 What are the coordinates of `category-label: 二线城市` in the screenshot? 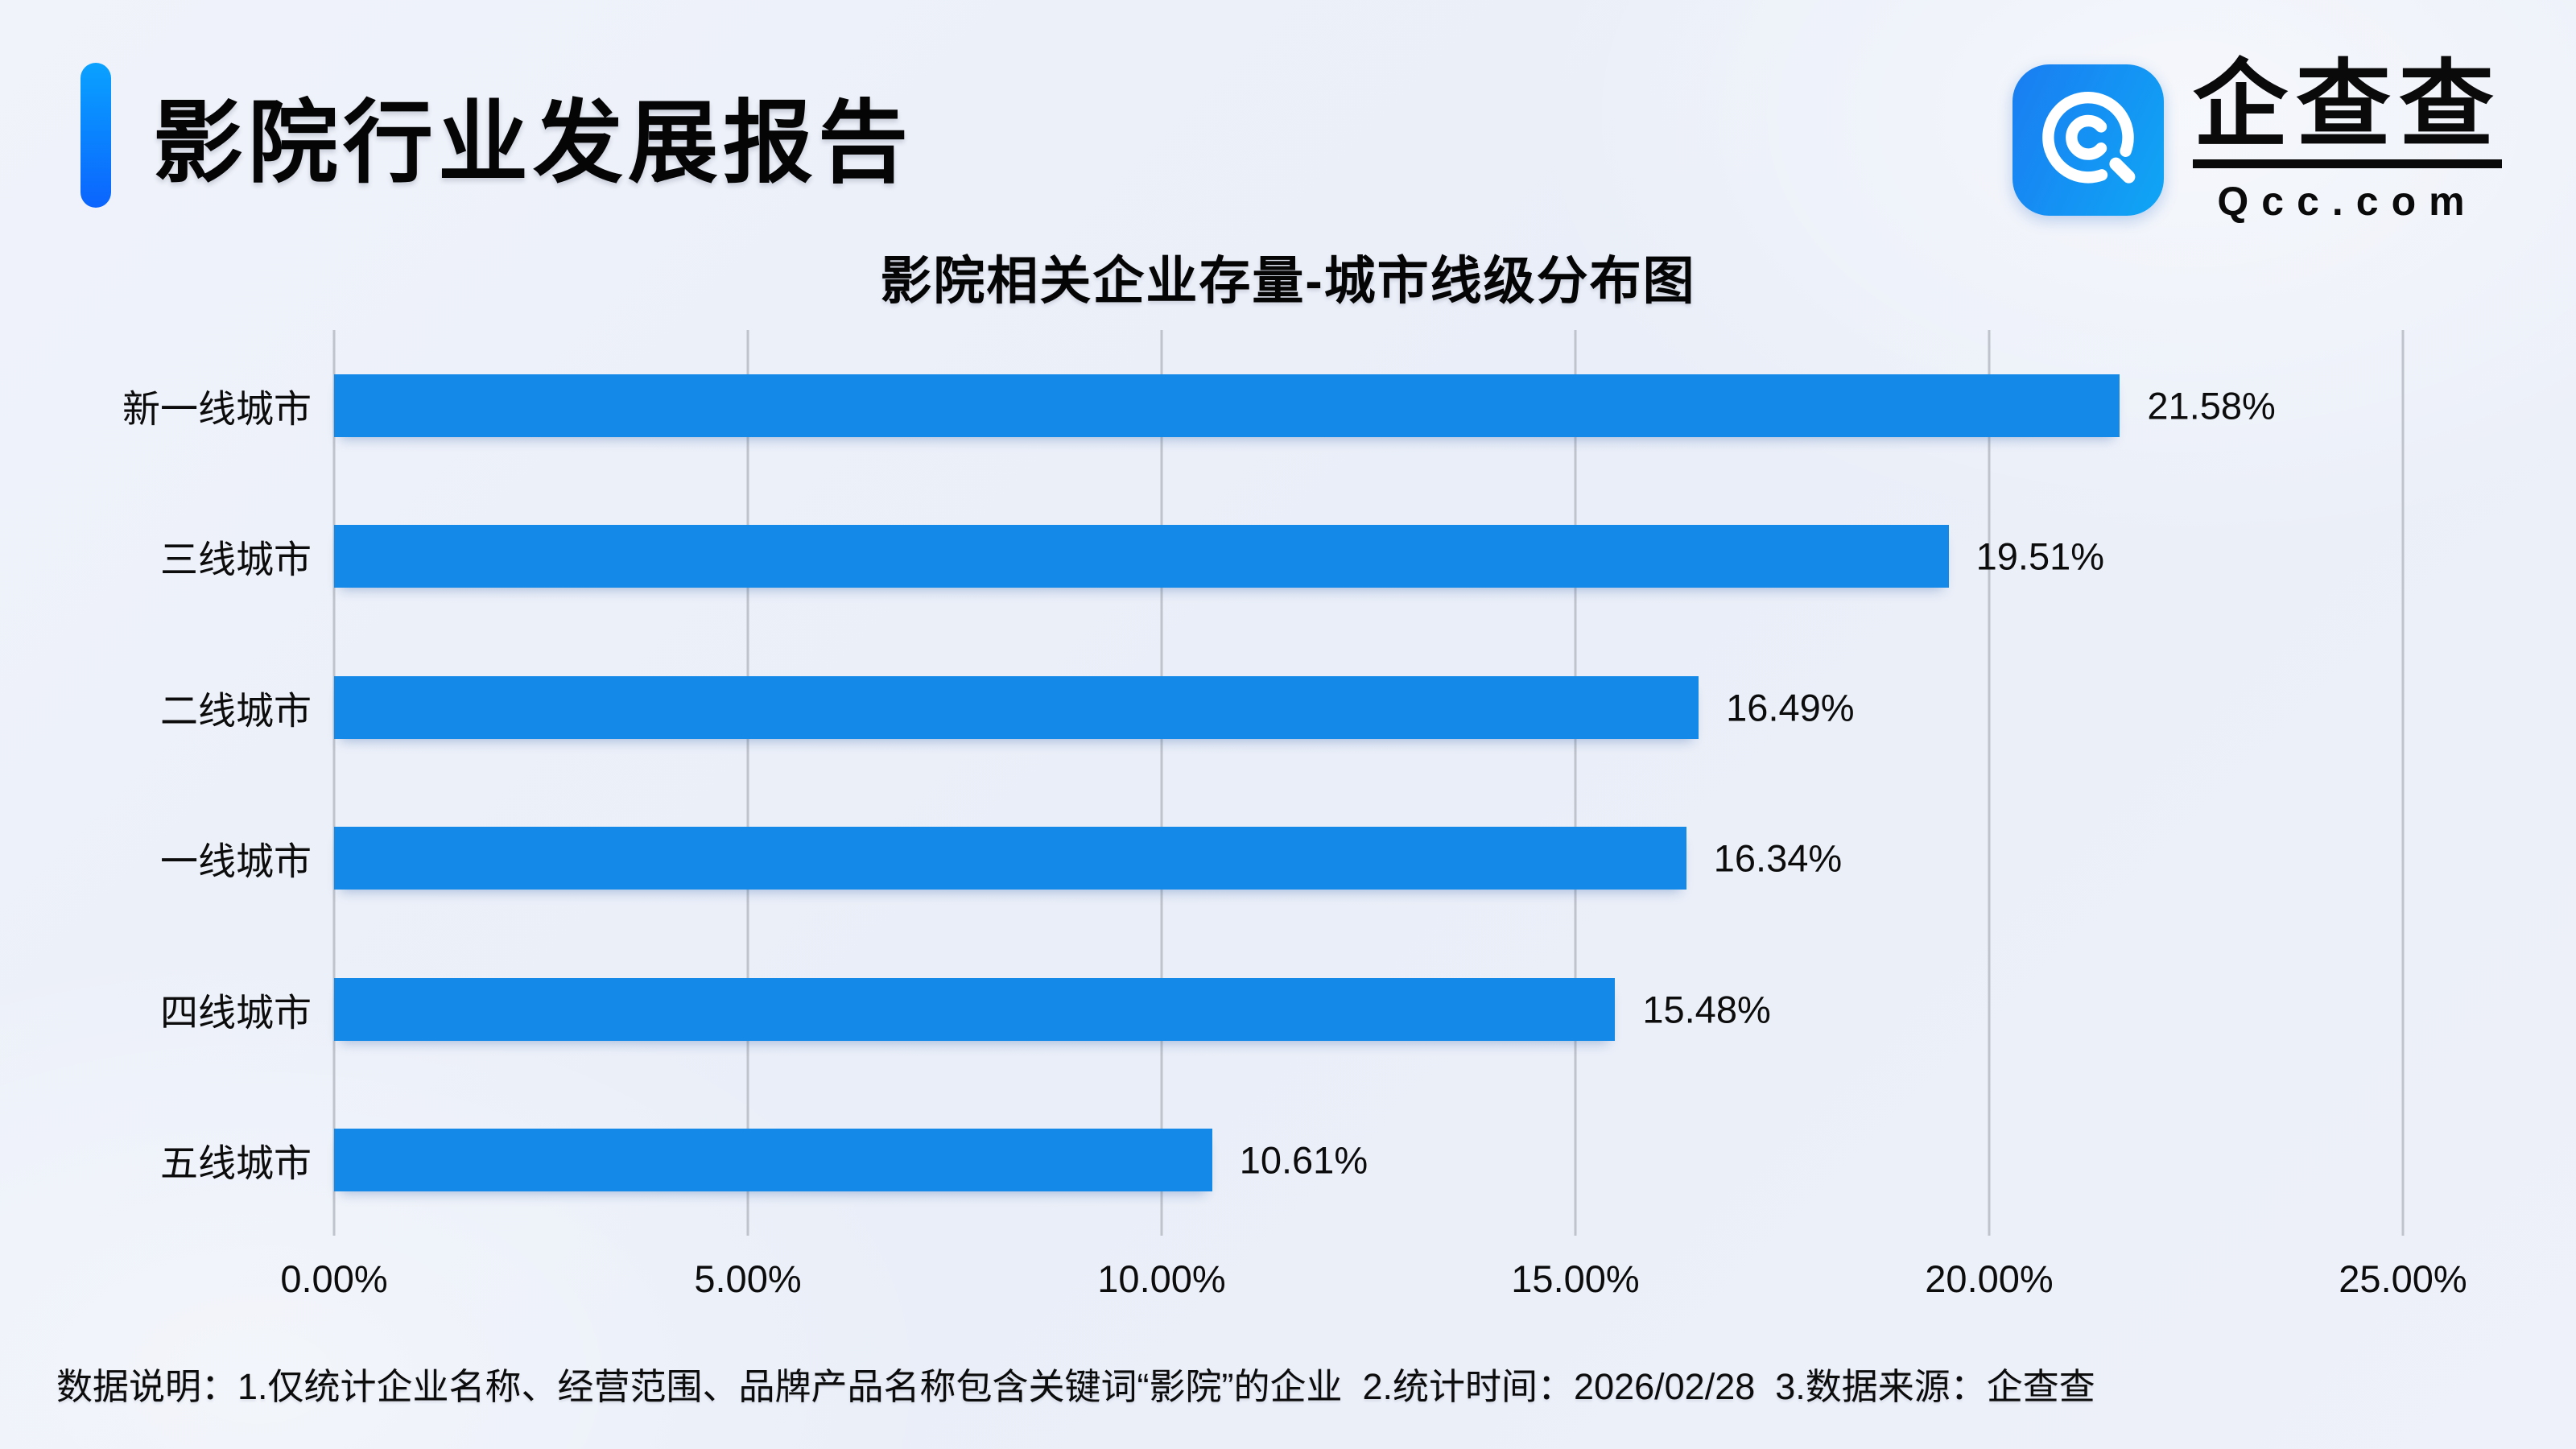 It's located at (236, 711).